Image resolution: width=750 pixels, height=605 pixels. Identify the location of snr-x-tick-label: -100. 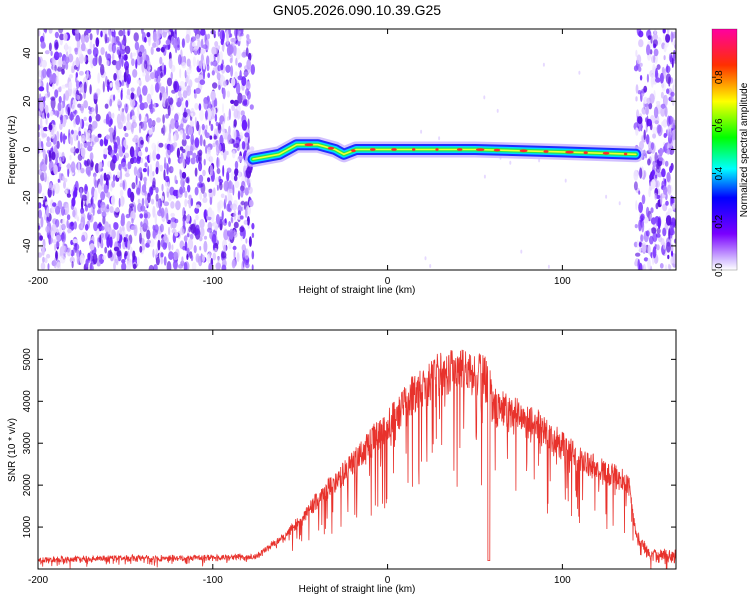
(213, 580).